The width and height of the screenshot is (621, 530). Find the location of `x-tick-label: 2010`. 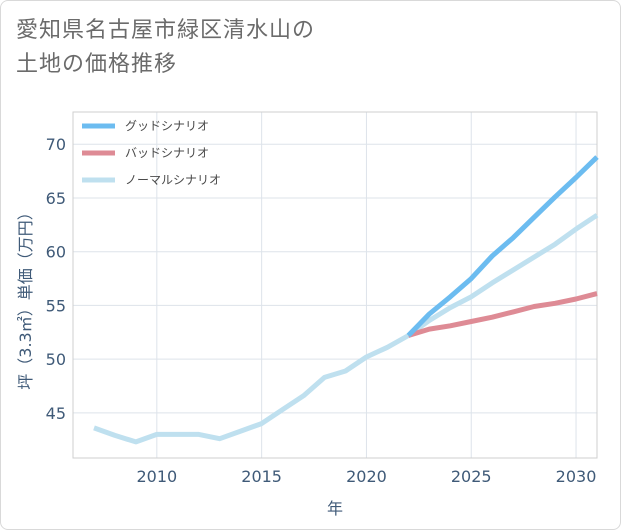

x-tick-label: 2010 is located at coordinates (156, 476).